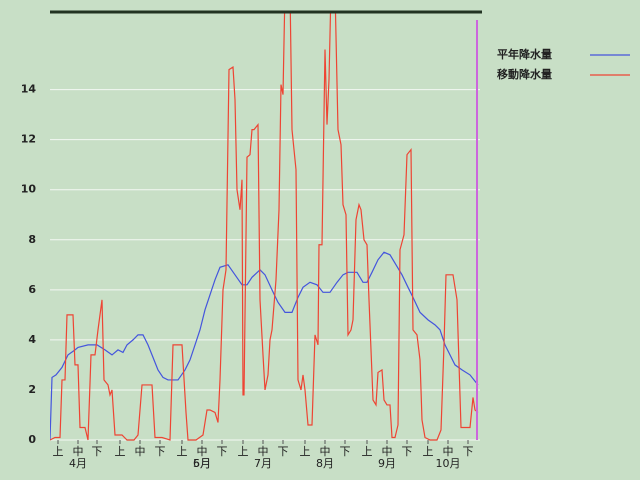  Describe the element at coordinates (524, 74) in the screenshot. I see `legend-label: 移動降水量` at that location.